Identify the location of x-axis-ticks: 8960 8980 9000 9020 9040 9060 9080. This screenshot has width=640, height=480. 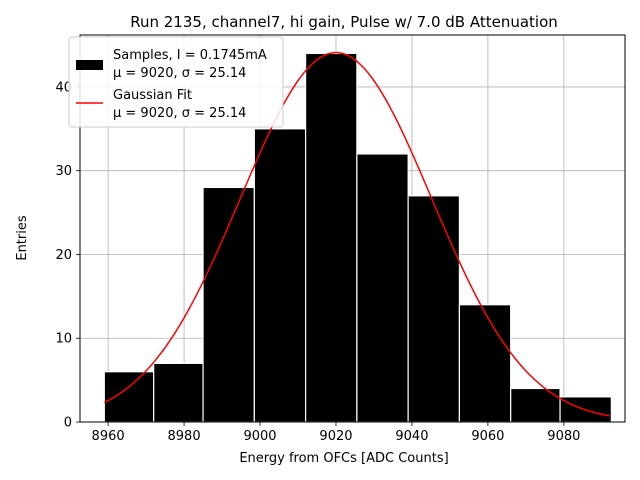
(336, 433).